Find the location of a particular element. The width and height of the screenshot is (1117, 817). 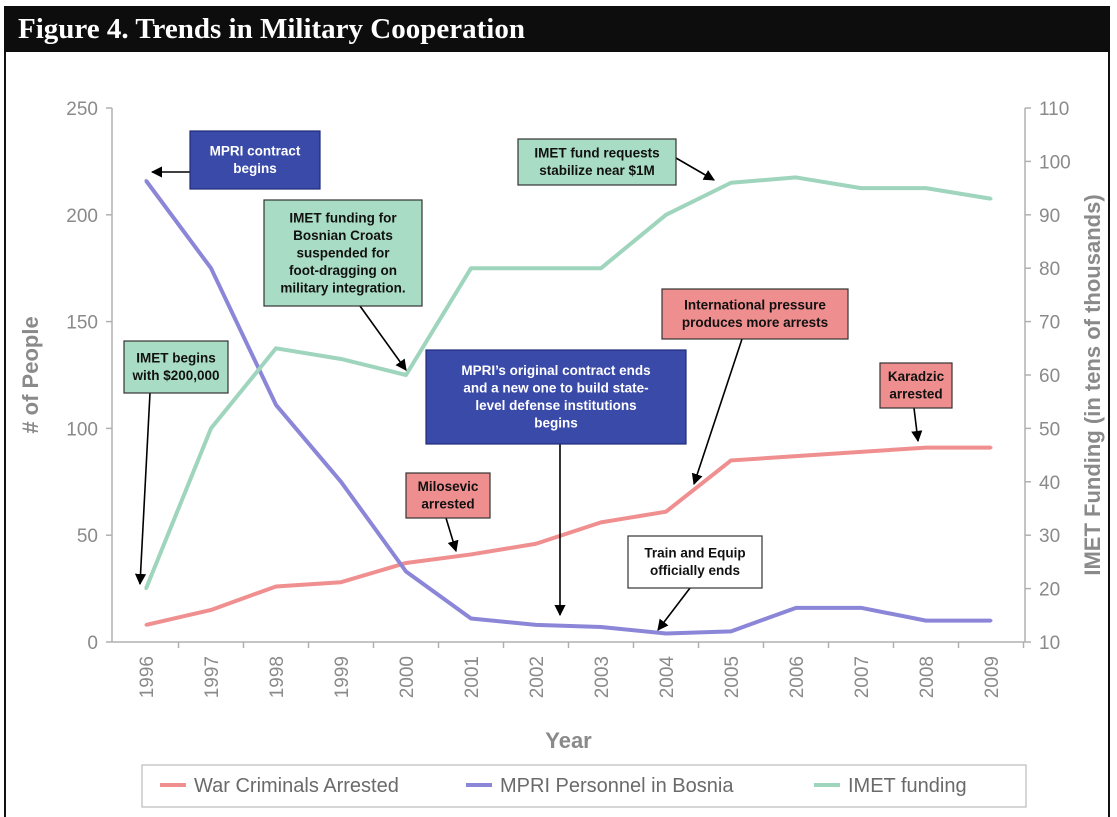

annotation-box-karadzic is located at coordinates (916, 385).